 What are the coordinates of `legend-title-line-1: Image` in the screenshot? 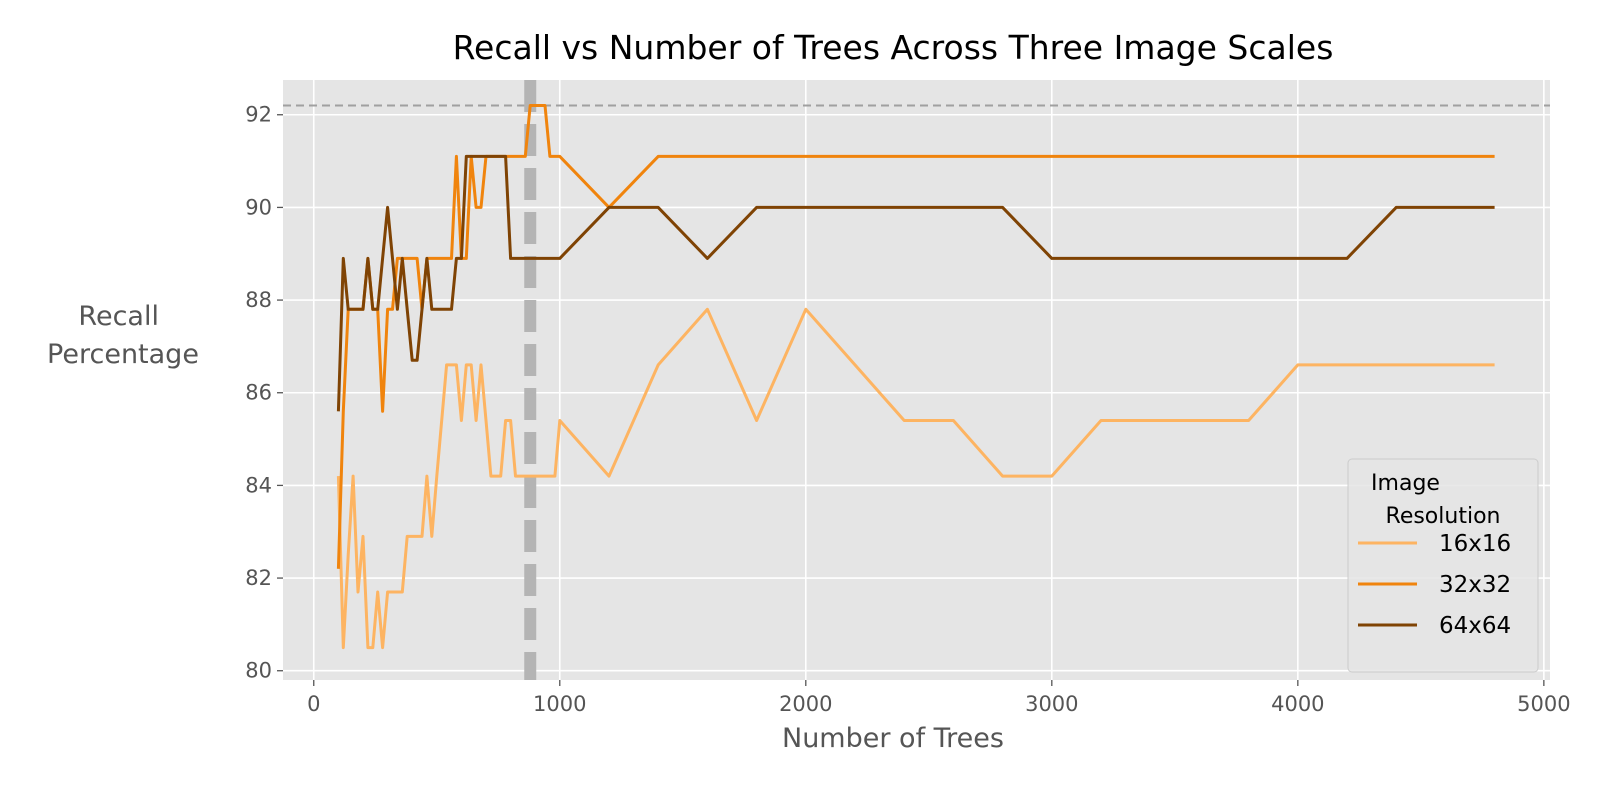 It's located at (1405, 483).